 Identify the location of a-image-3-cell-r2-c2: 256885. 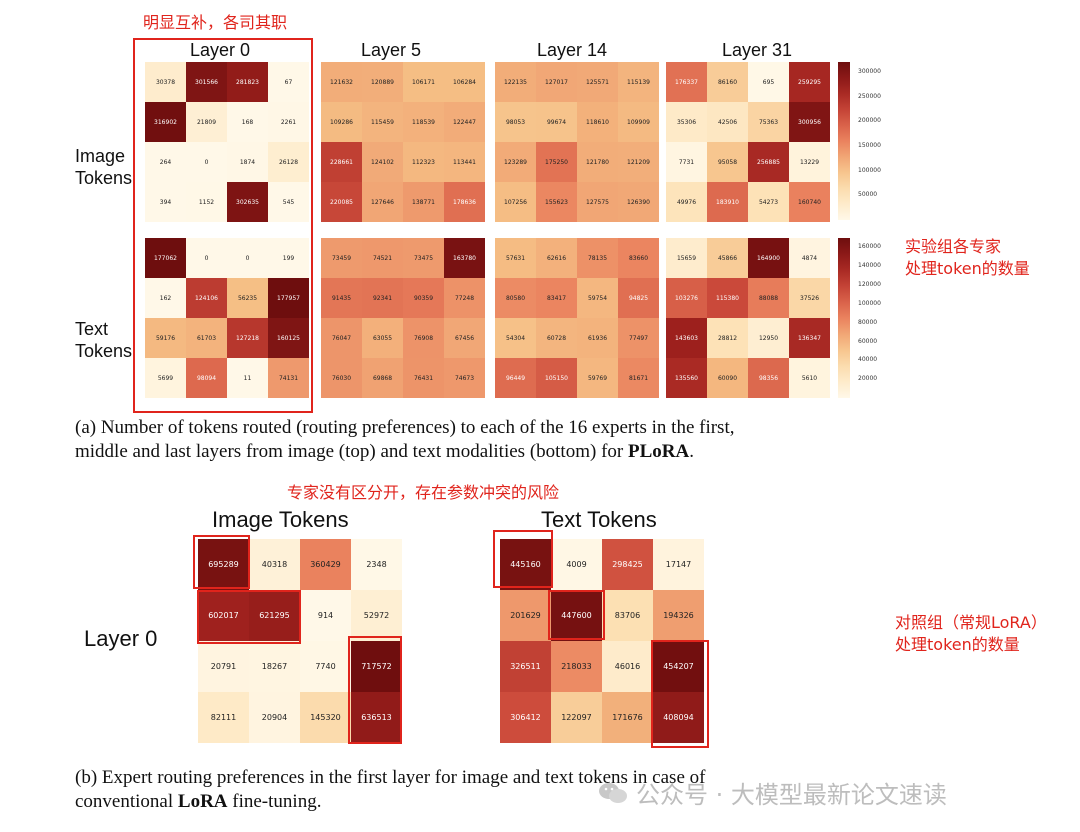
(768, 162).